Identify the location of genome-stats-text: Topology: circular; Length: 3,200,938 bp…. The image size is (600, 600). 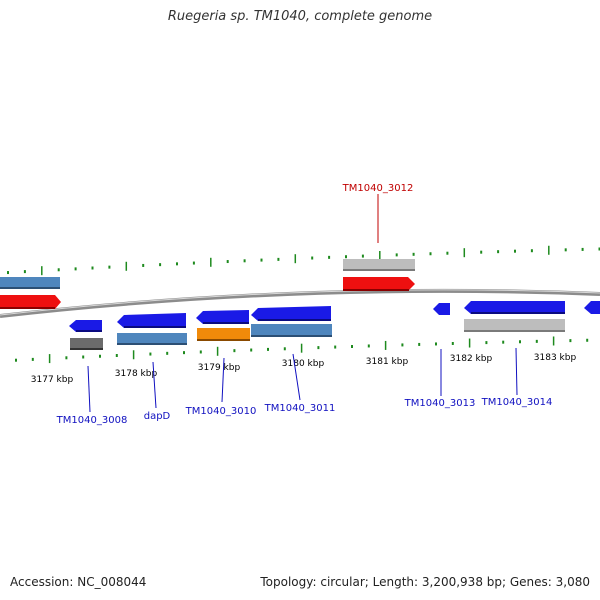
(425, 582).